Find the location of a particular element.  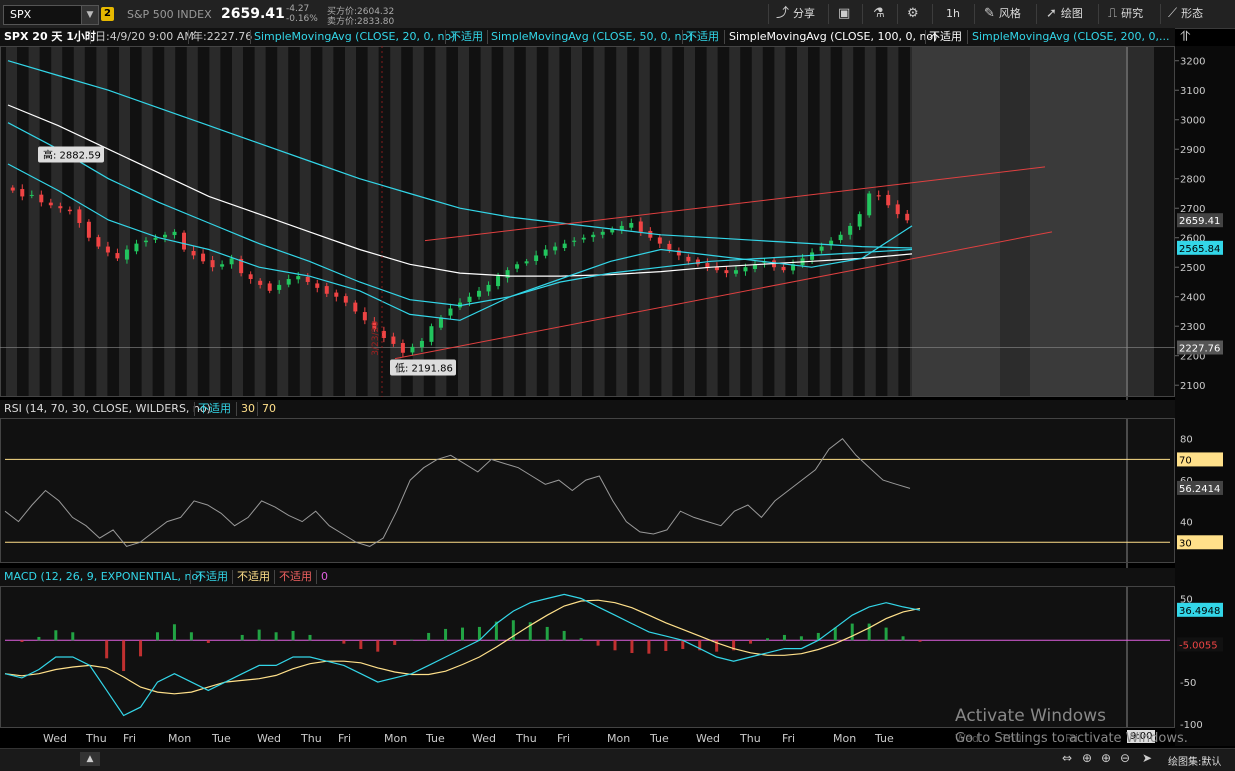

crosshair-icon: ⊕ is located at coordinates (1087, 758).